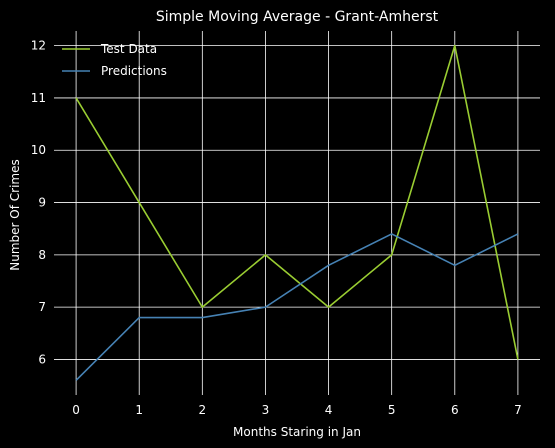 The width and height of the screenshot is (555, 448). I want to click on y-tick-labels: 6 7 8 9 10 11 12, so click(38, 203).